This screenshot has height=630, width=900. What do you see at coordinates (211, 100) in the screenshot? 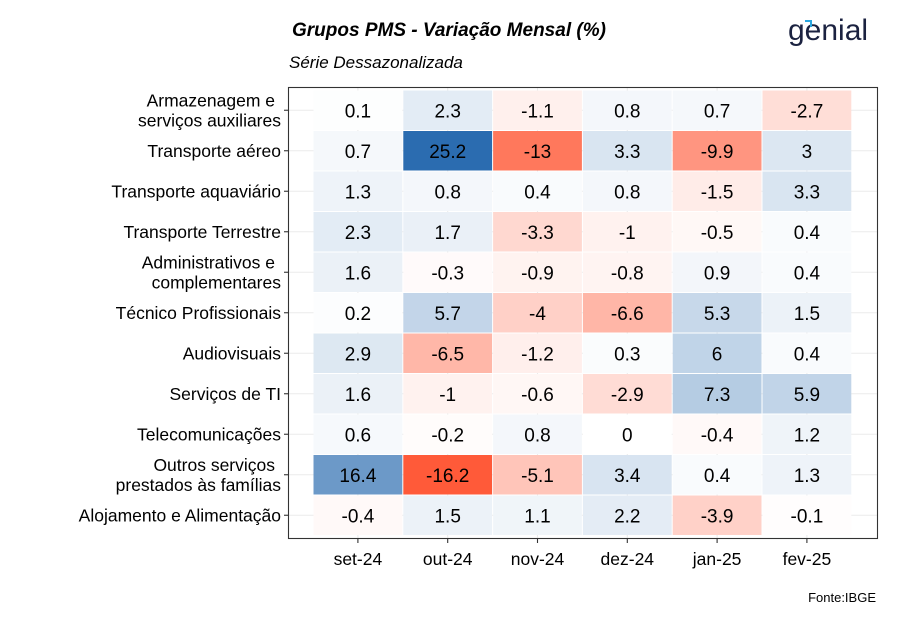
I see `y-tick-label: Armazenagem e` at bounding box center [211, 100].